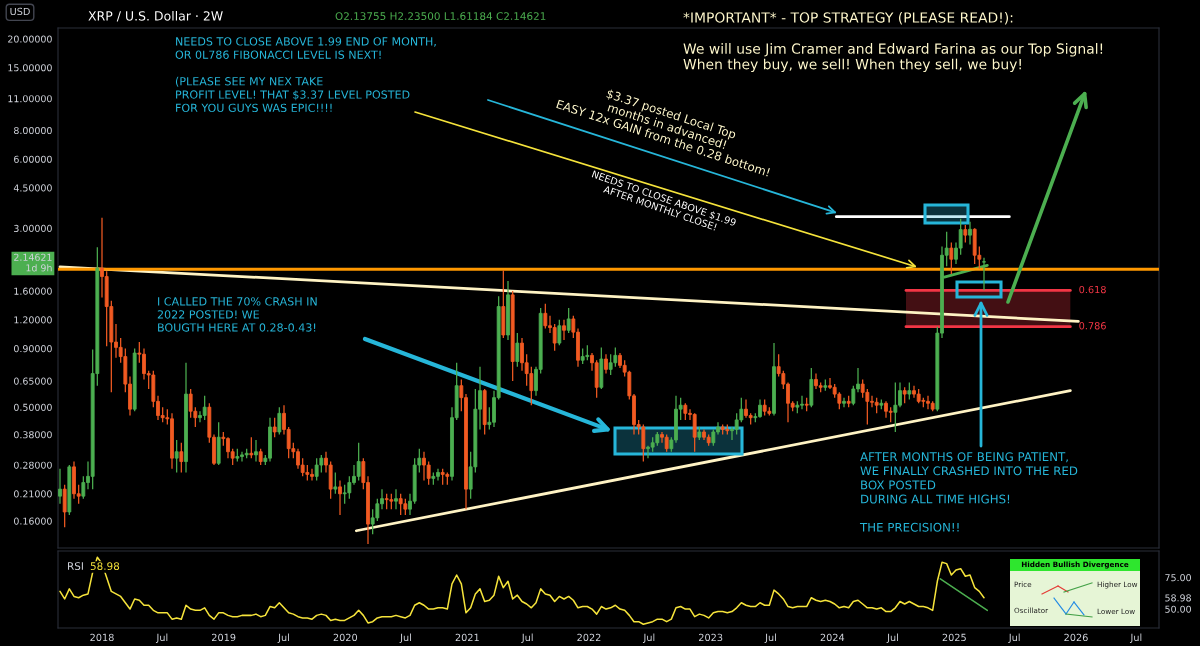 This screenshot has width=1200, height=646. Describe the element at coordinates (33, 130) in the screenshot. I see `y-tick-label: 8.00000` at that location.